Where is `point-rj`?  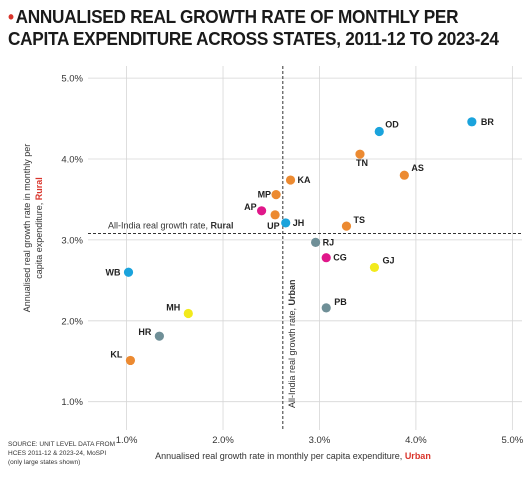
point-rj is located at coordinates (316, 242).